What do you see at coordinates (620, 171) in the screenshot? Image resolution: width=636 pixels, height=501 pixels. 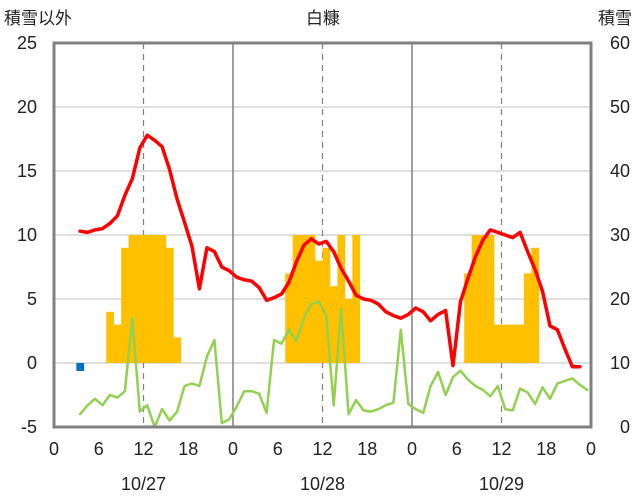 I see `right-tick-label: 40` at bounding box center [620, 171].